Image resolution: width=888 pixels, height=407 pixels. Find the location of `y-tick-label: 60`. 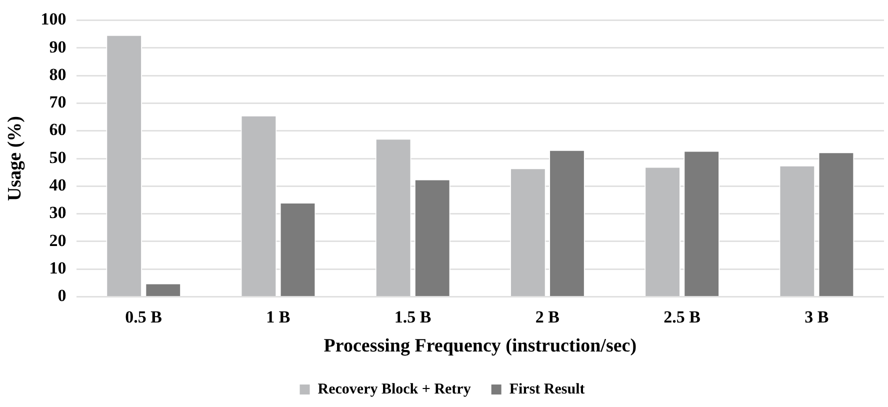

y-tick-label: 60 is located at coordinates (57, 130).